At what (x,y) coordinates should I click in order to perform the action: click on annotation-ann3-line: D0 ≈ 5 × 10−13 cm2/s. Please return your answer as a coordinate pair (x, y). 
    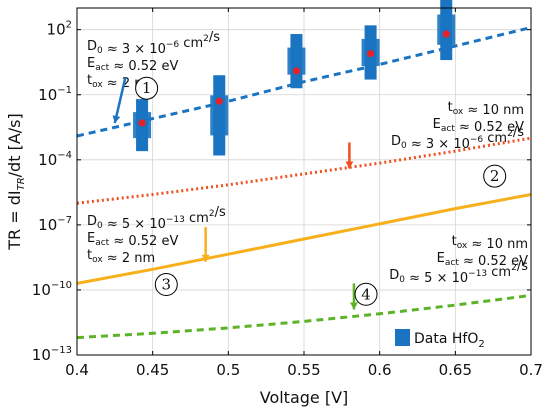
    Looking at the image, I should click on (156, 218).